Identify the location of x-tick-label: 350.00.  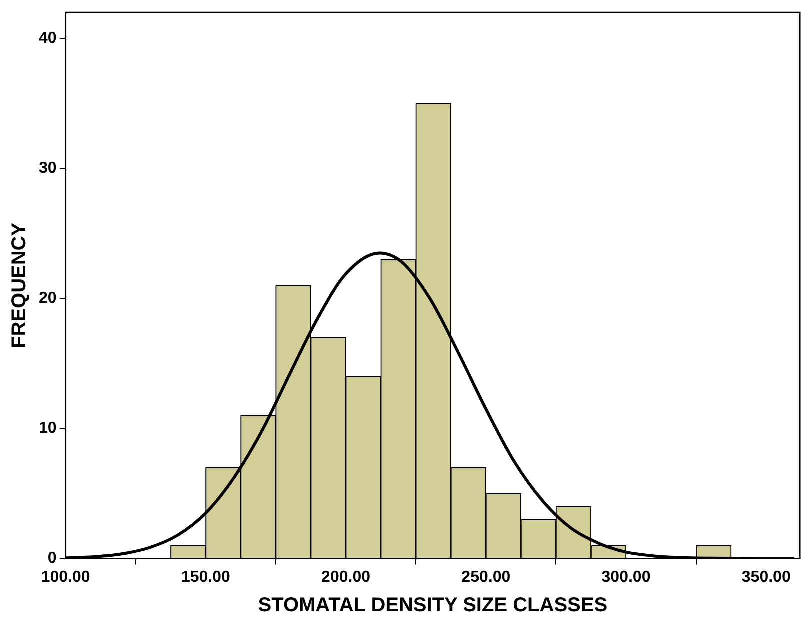
(766, 577).